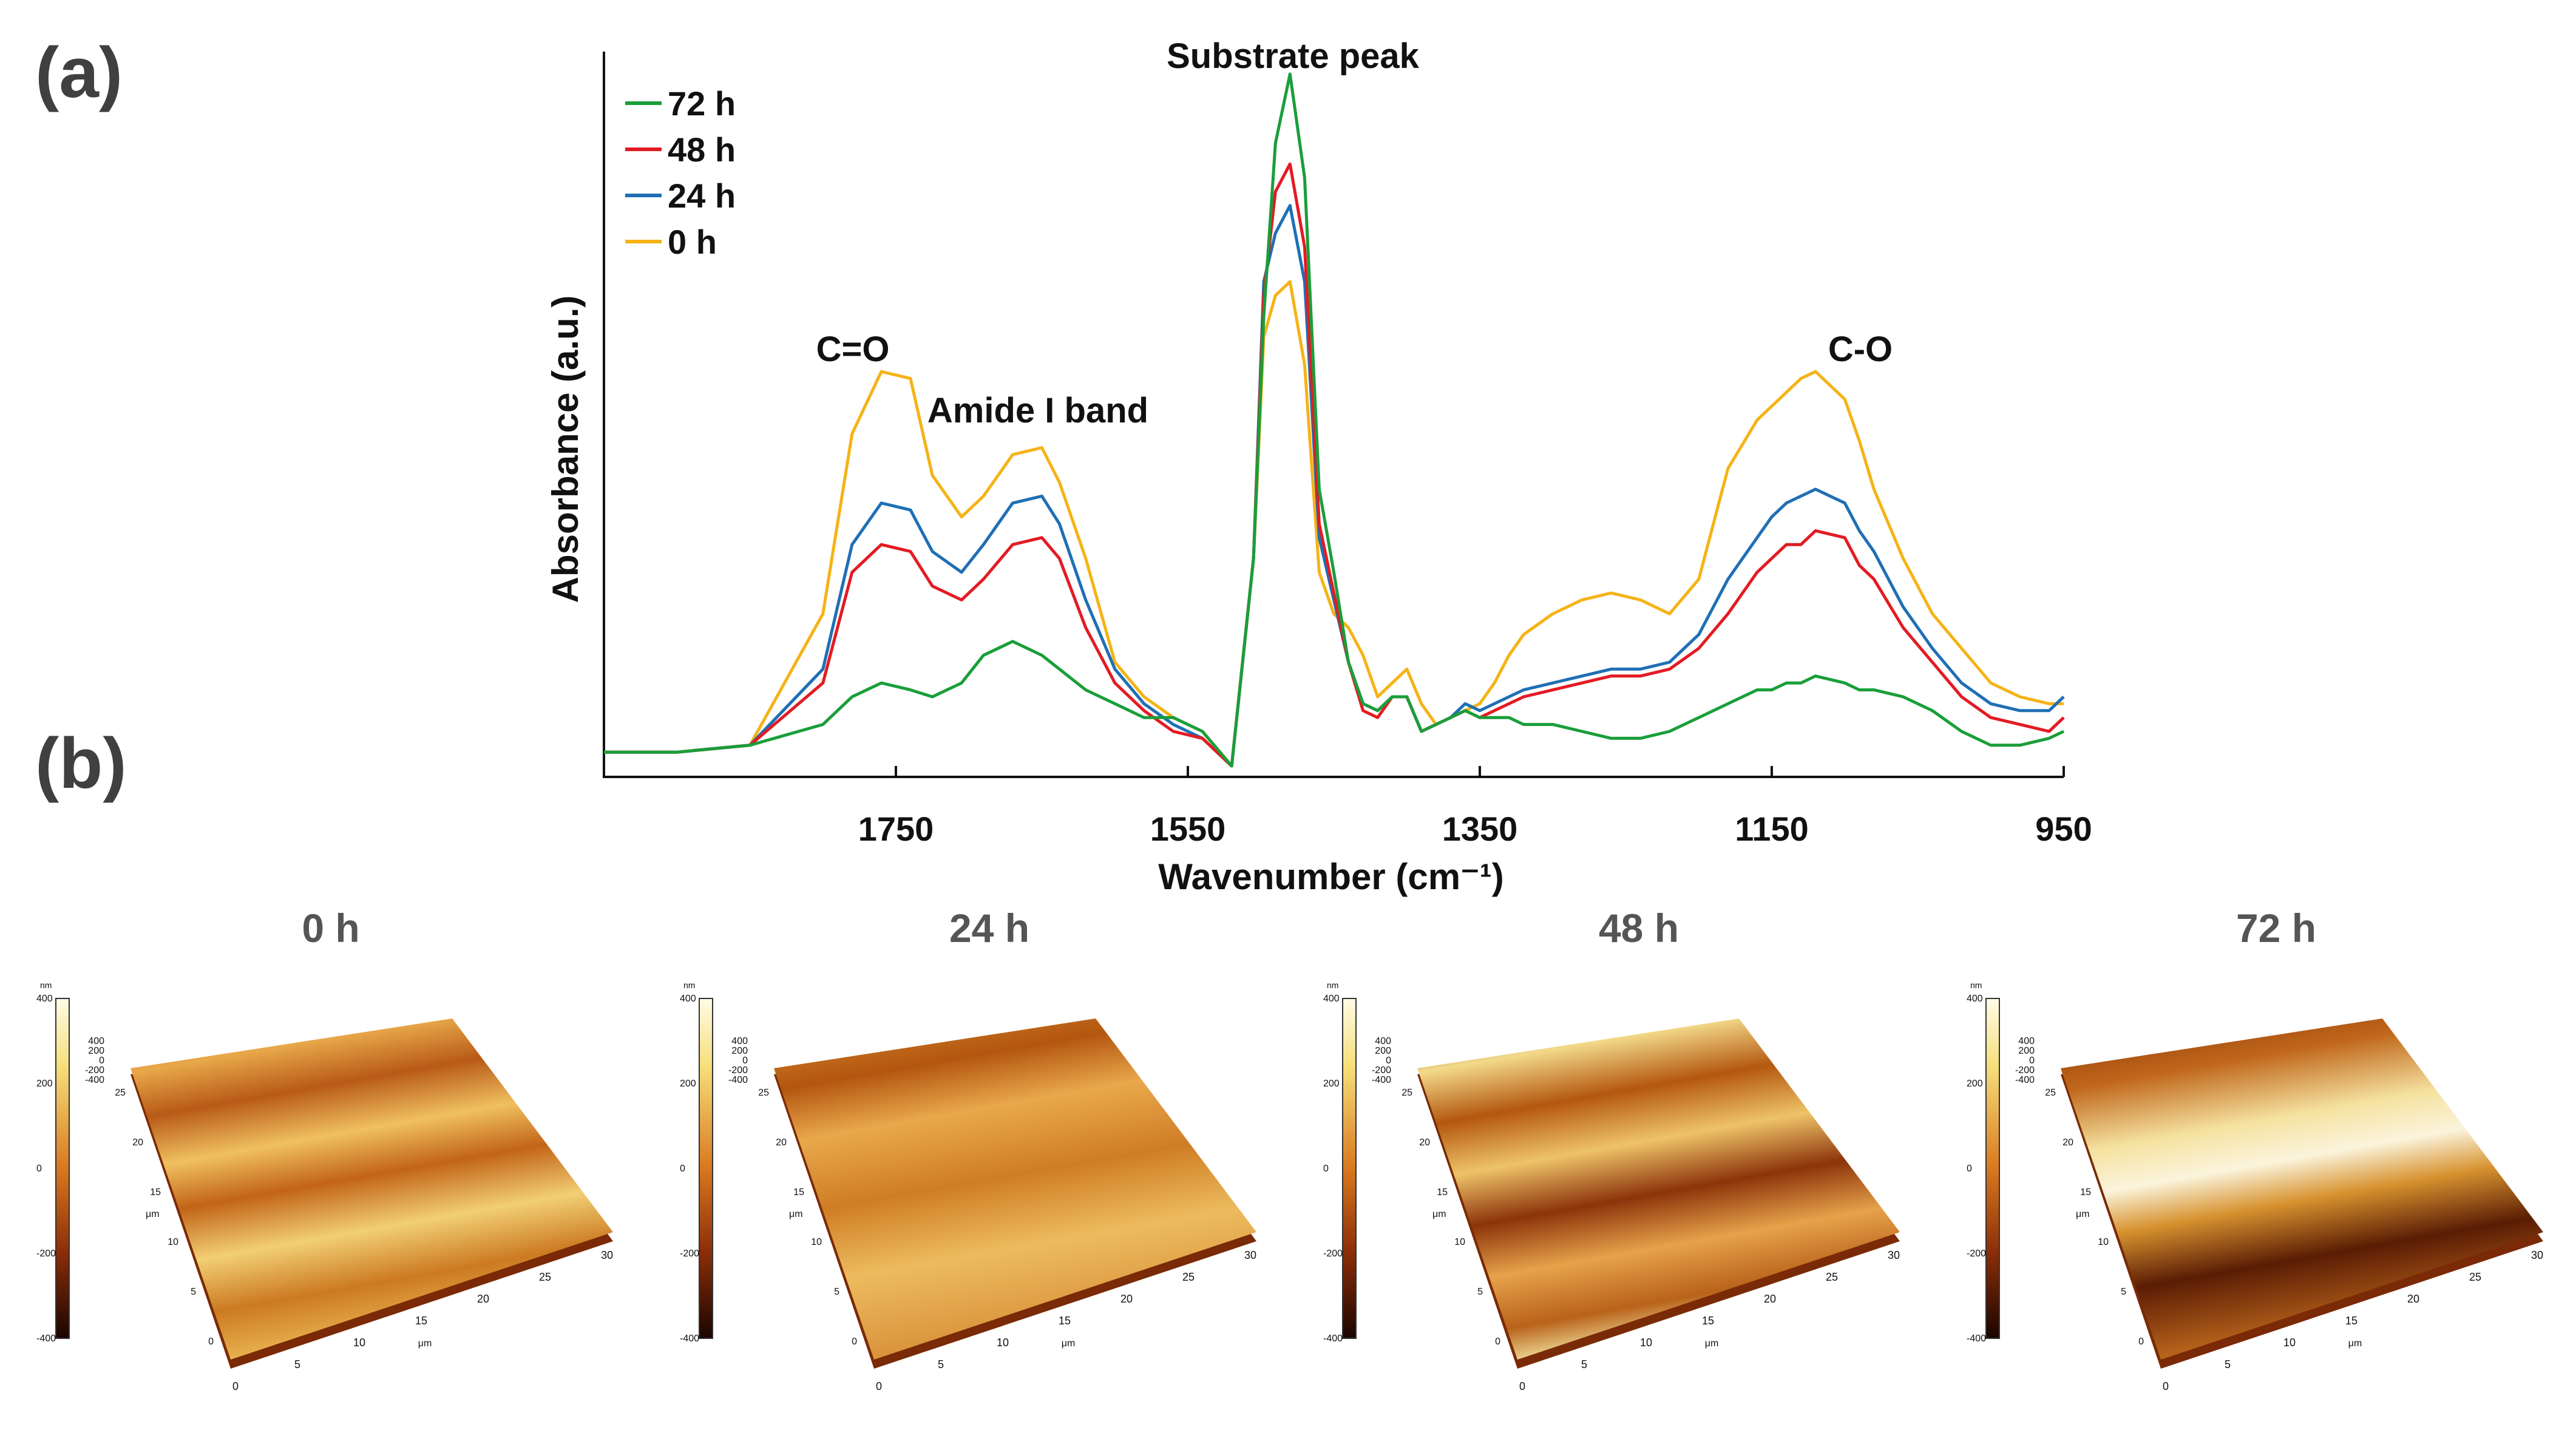  What do you see at coordinates (692, 242) in the screenshot?
I see `legend-label: 0 h` at bounding box center [692, 242].